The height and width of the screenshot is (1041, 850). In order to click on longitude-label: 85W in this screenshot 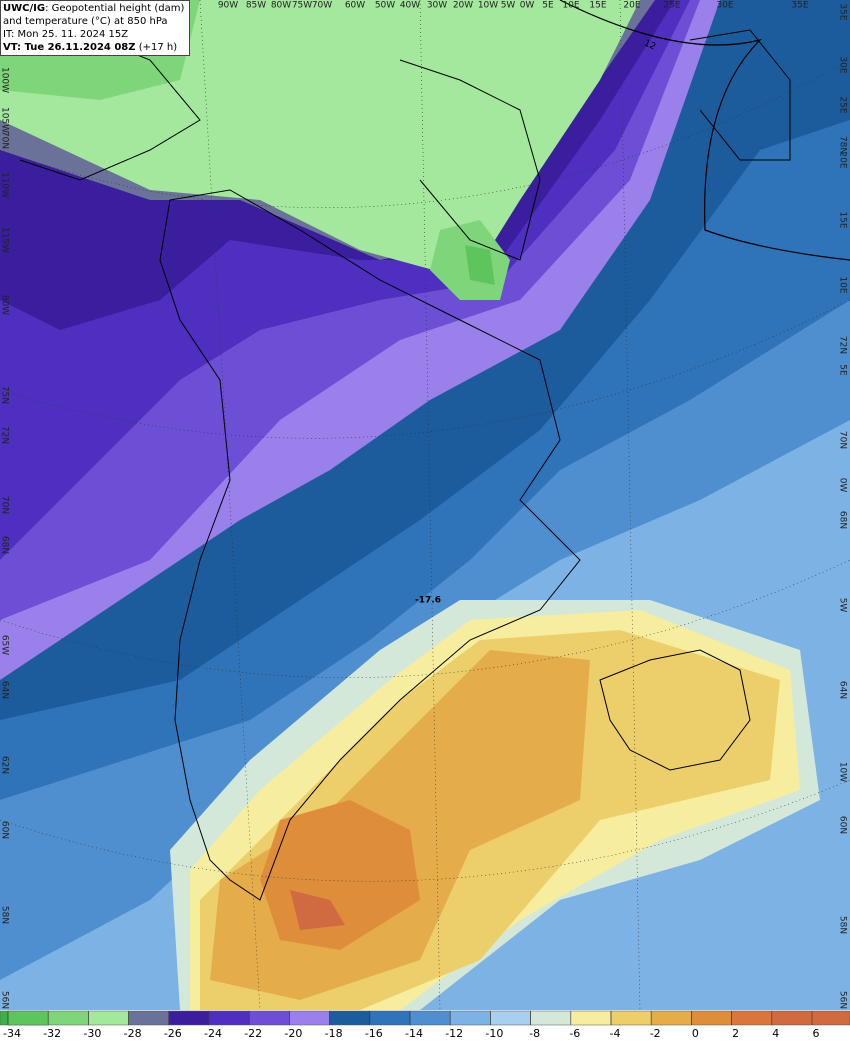, I will do `click(256, 6)`.